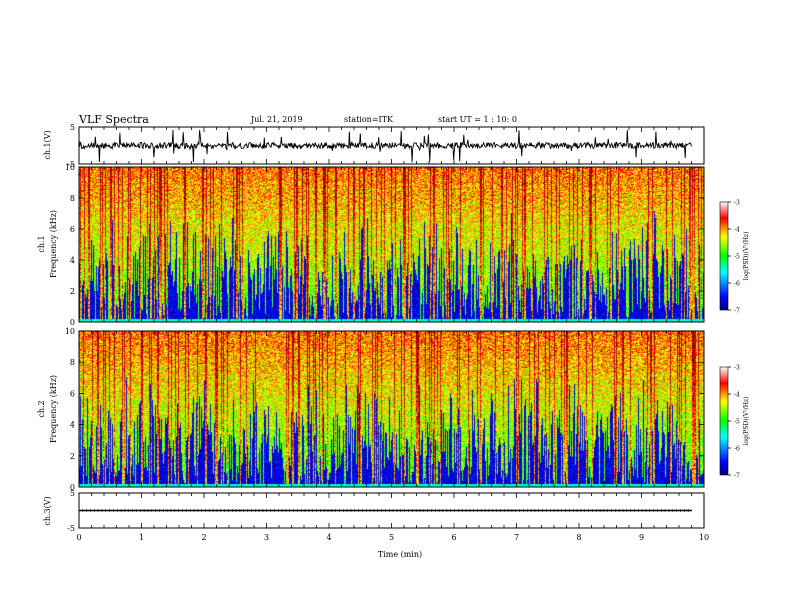  Describe the element at coordinates (453, 537) in the screenshot. I see `x-tick-label: 6` at that location.